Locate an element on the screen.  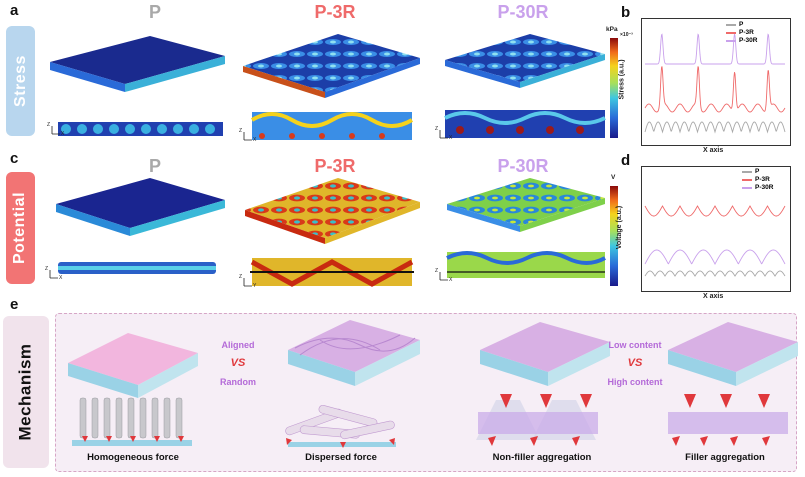
chart-d-frame is located at coordinates (716, 229).